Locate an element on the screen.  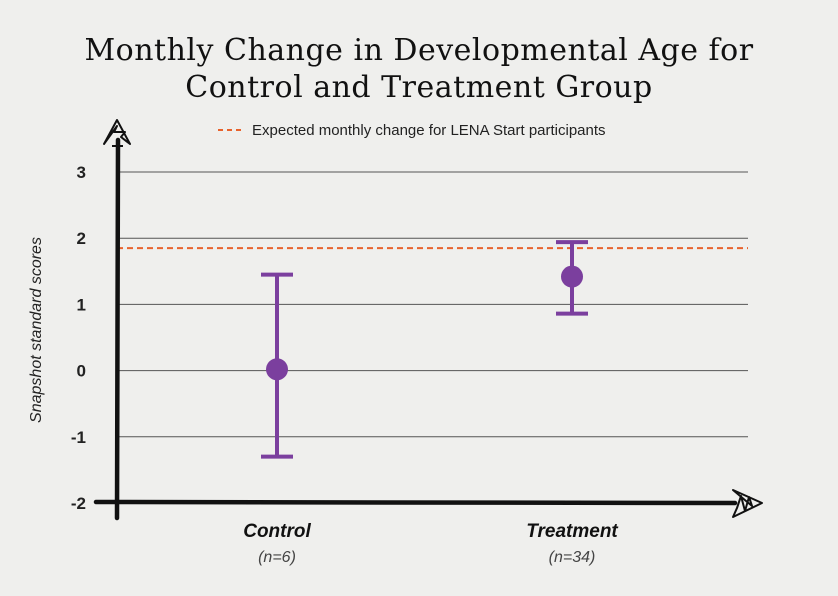
series-point-group-control is located at coordinates (277, 365).